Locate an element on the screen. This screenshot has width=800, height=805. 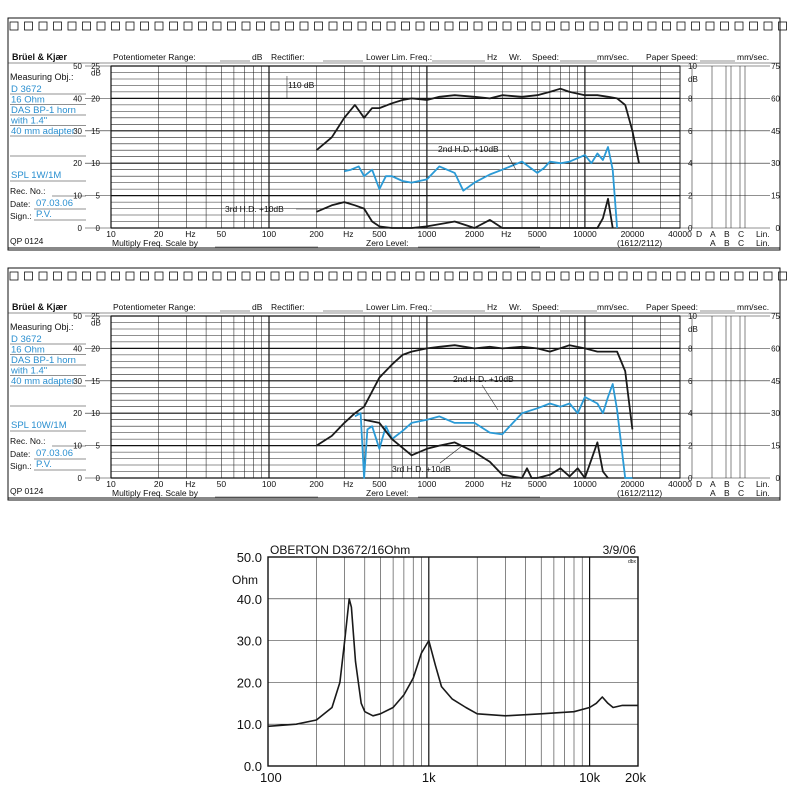
sign-value: P.V. is located at coordinates (44, 214).